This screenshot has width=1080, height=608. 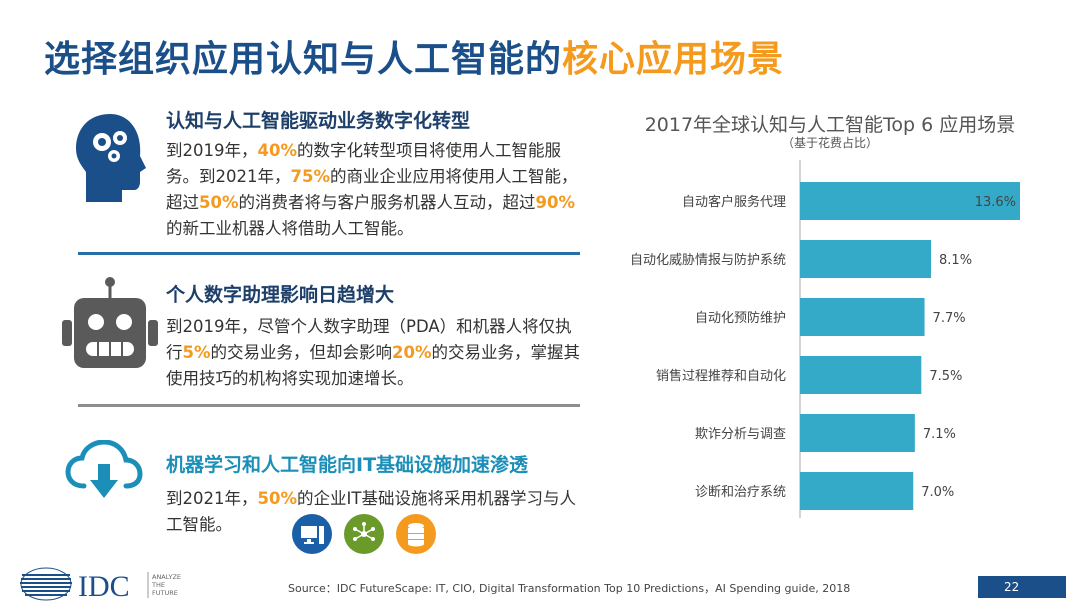 I want to click on section3-heading: 机器学习和人工智能向IT基础设施加速渗透, so click(x=347, y=465).